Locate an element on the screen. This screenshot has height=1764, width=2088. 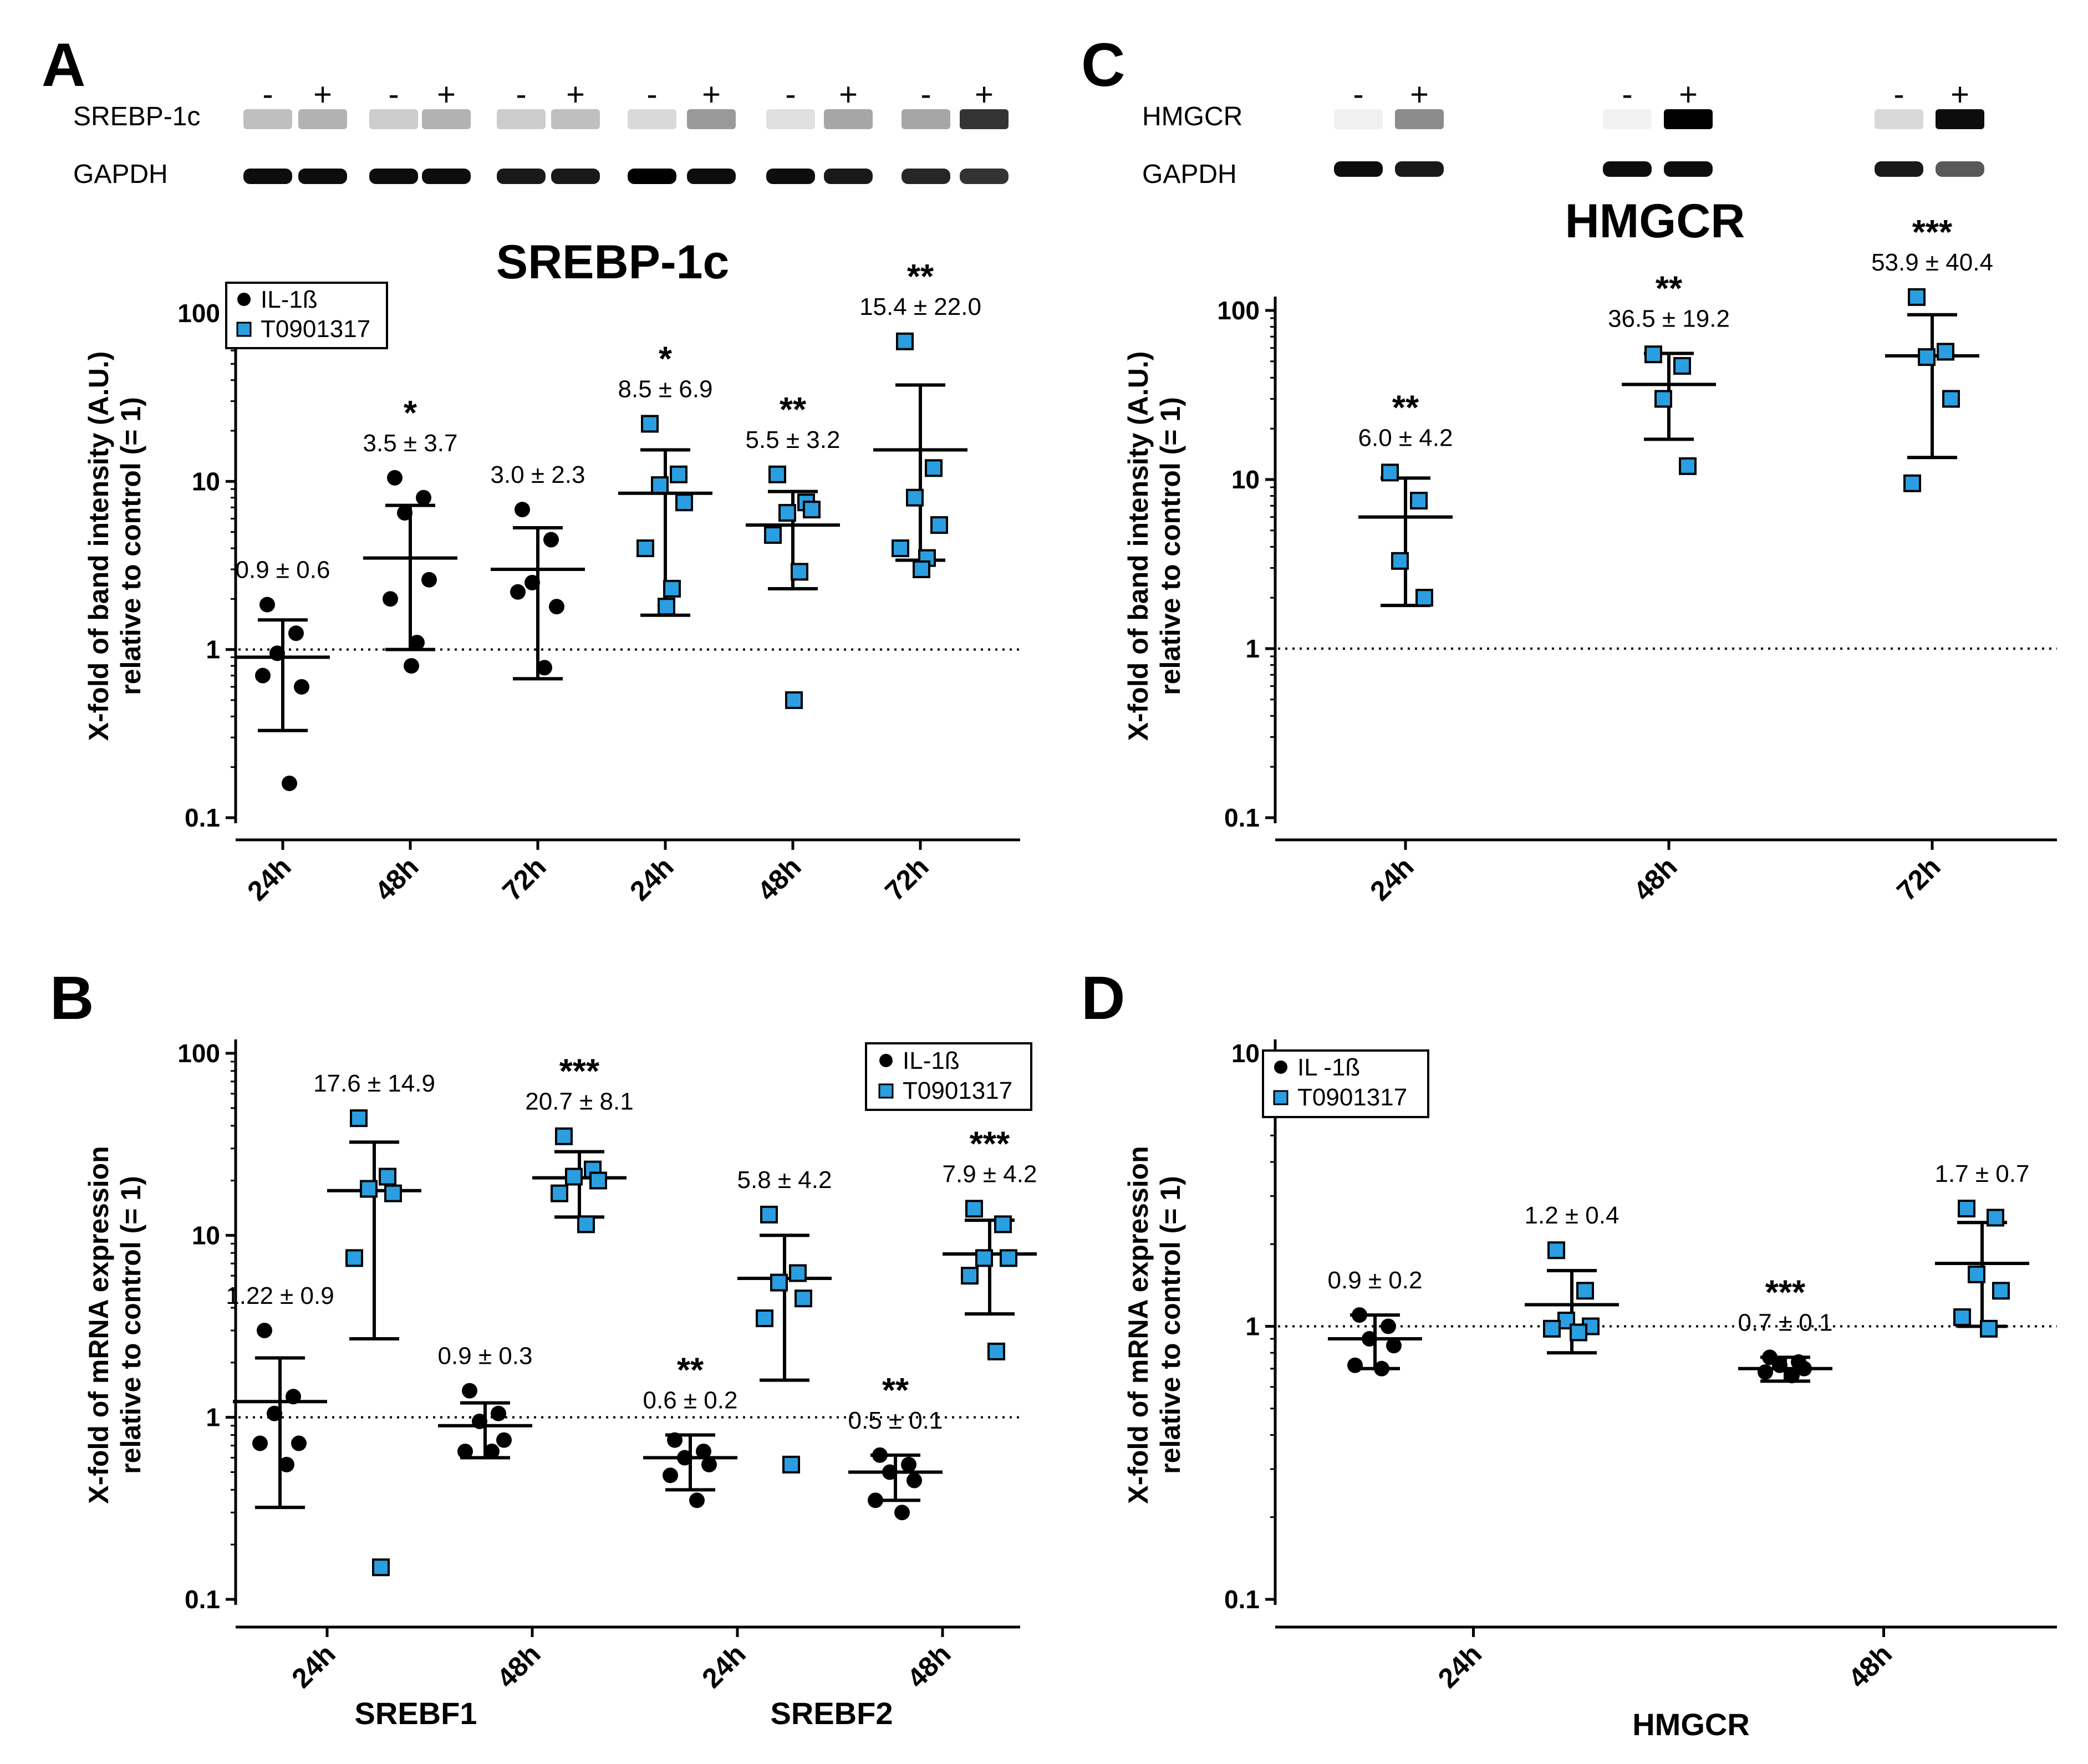
chart-c-annotation: 53.9 ± 40.4 is located at coordinates (1932, 262).